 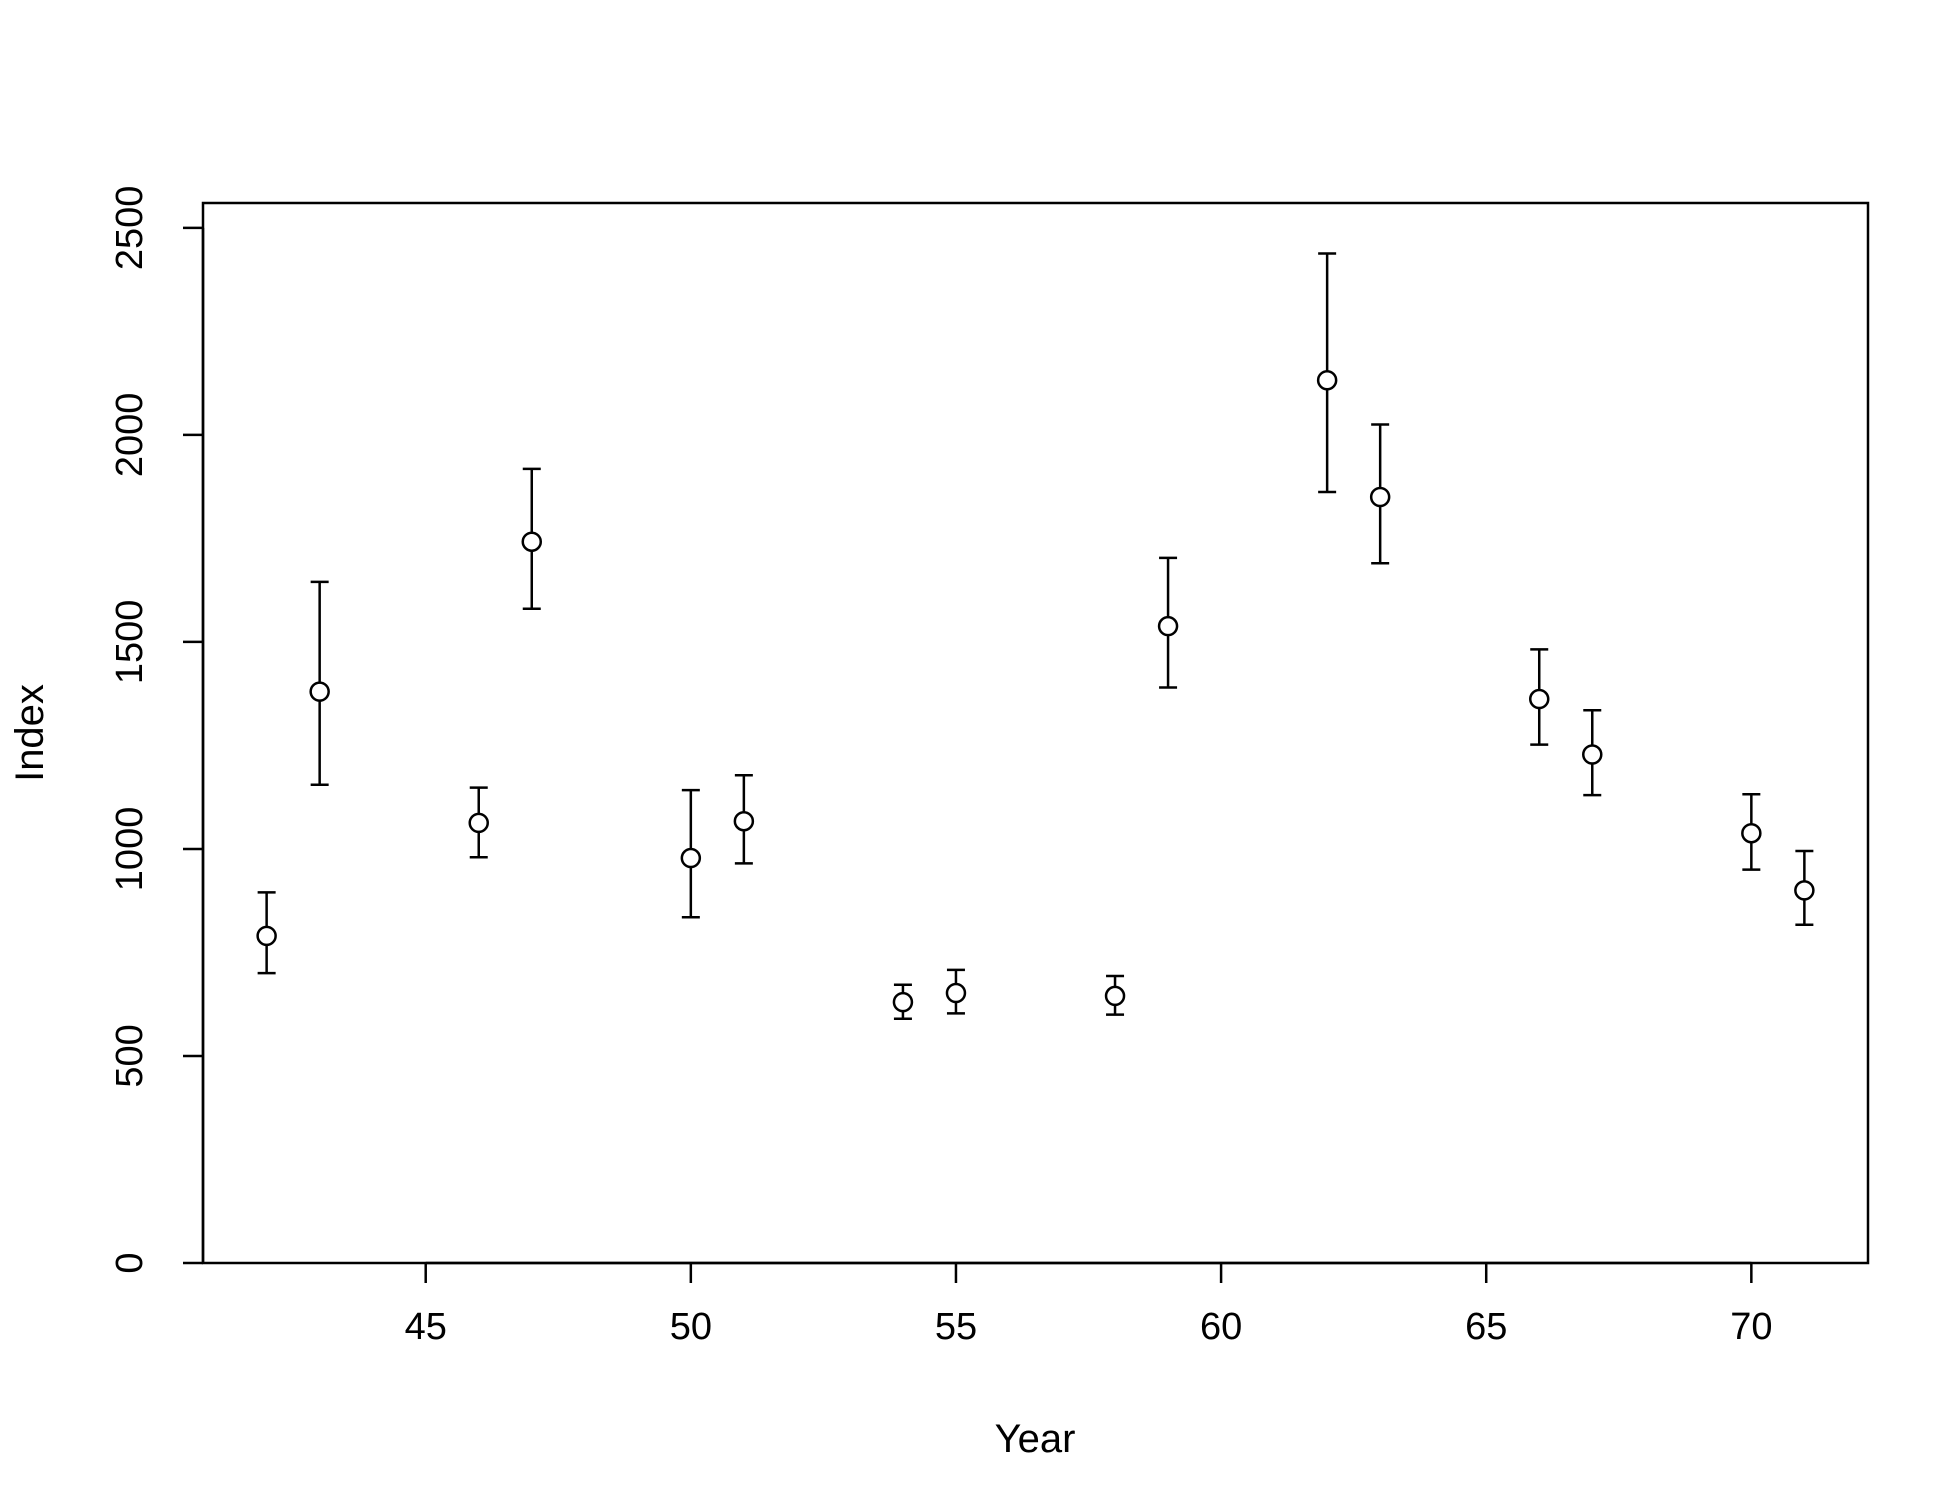 I want to click on y-tick-label: 1000, so click(x=130, y=849).